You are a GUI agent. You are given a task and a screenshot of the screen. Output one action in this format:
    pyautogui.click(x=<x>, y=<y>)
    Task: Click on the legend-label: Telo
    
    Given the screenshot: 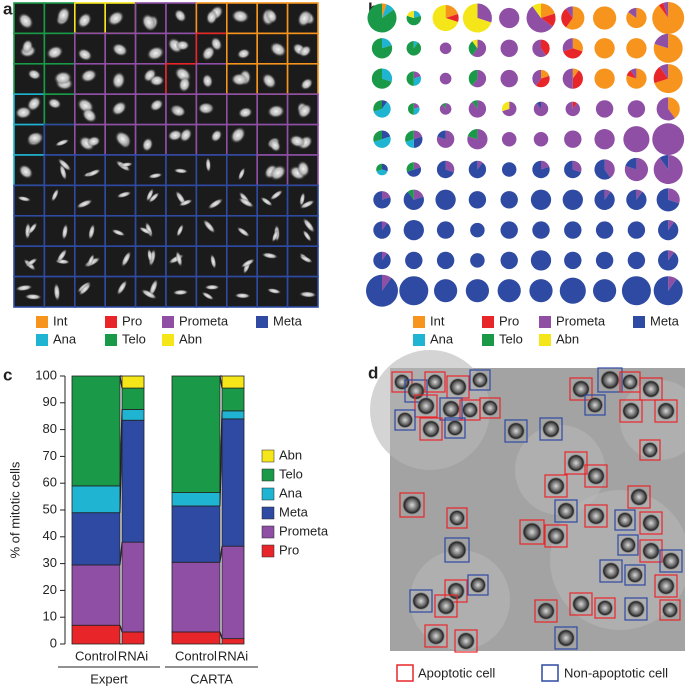 What is the action you would take?
    pyautogui.click(x=291, y=473)
    